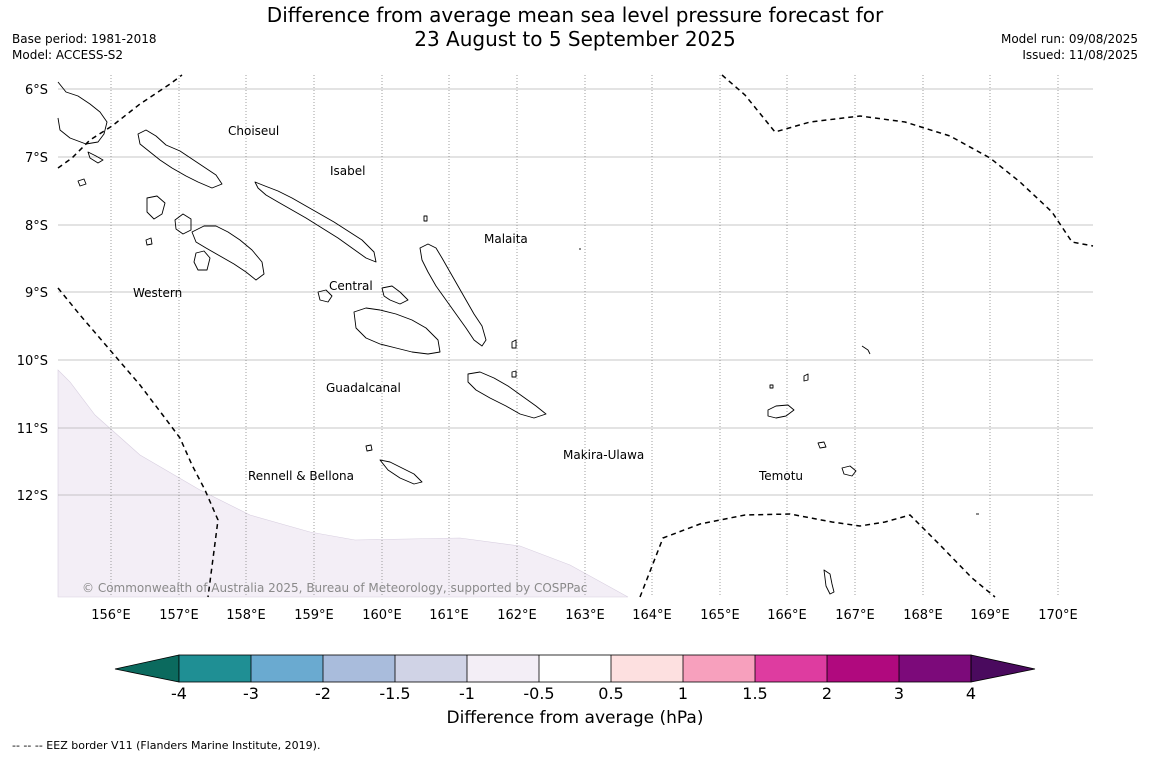 The width and height of the screenshot is (1150, 758). What do you see at coordinates (82, 113) in the screenshot?
I see `bougainville-coast` at bounding box center [82, 113].